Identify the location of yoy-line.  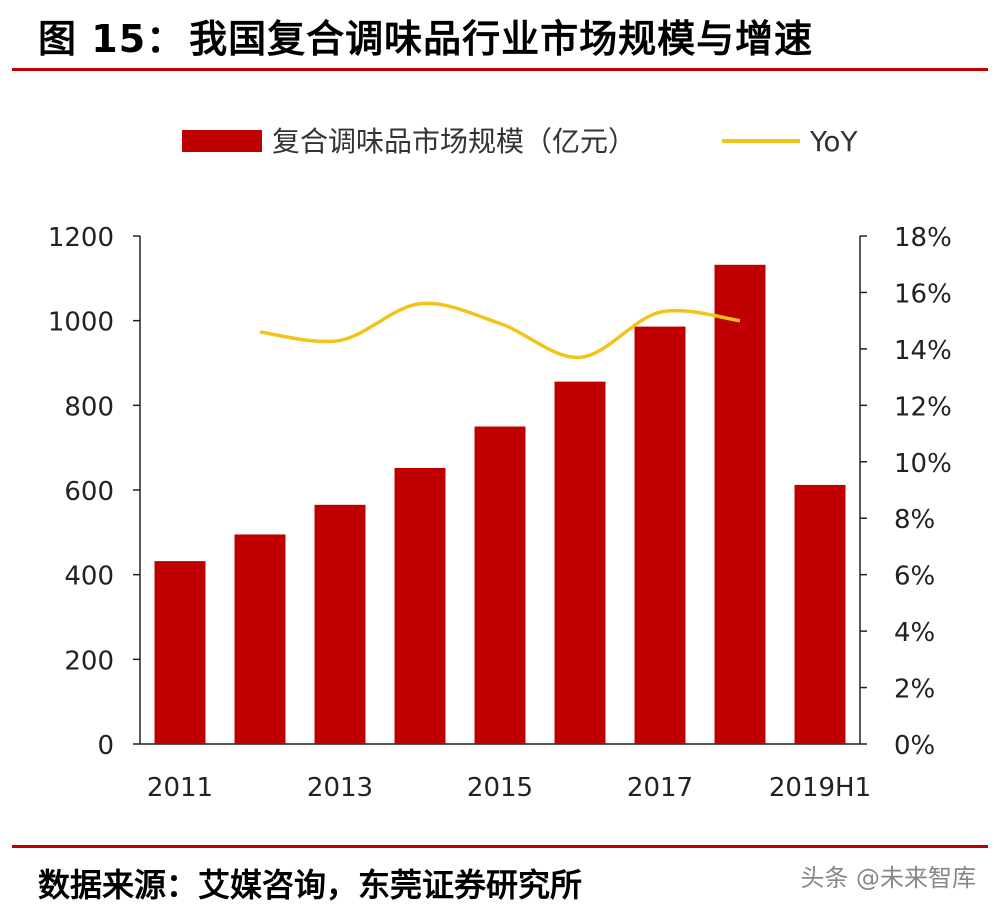
(500, 330).